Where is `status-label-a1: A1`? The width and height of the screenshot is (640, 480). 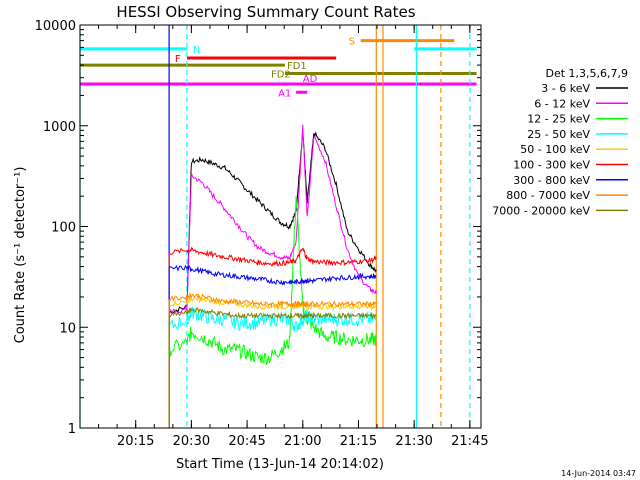 status-label-a1: A1 is located at coordinates (284, 93).